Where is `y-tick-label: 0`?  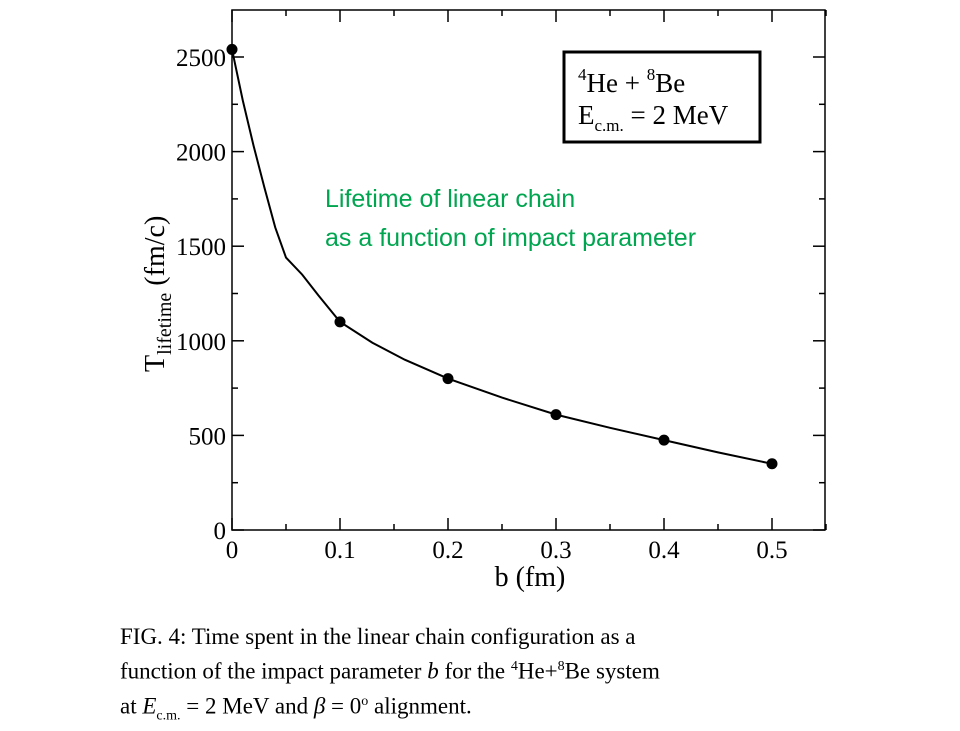 y-tick-label: 0 is located at coordinates (220, 531).